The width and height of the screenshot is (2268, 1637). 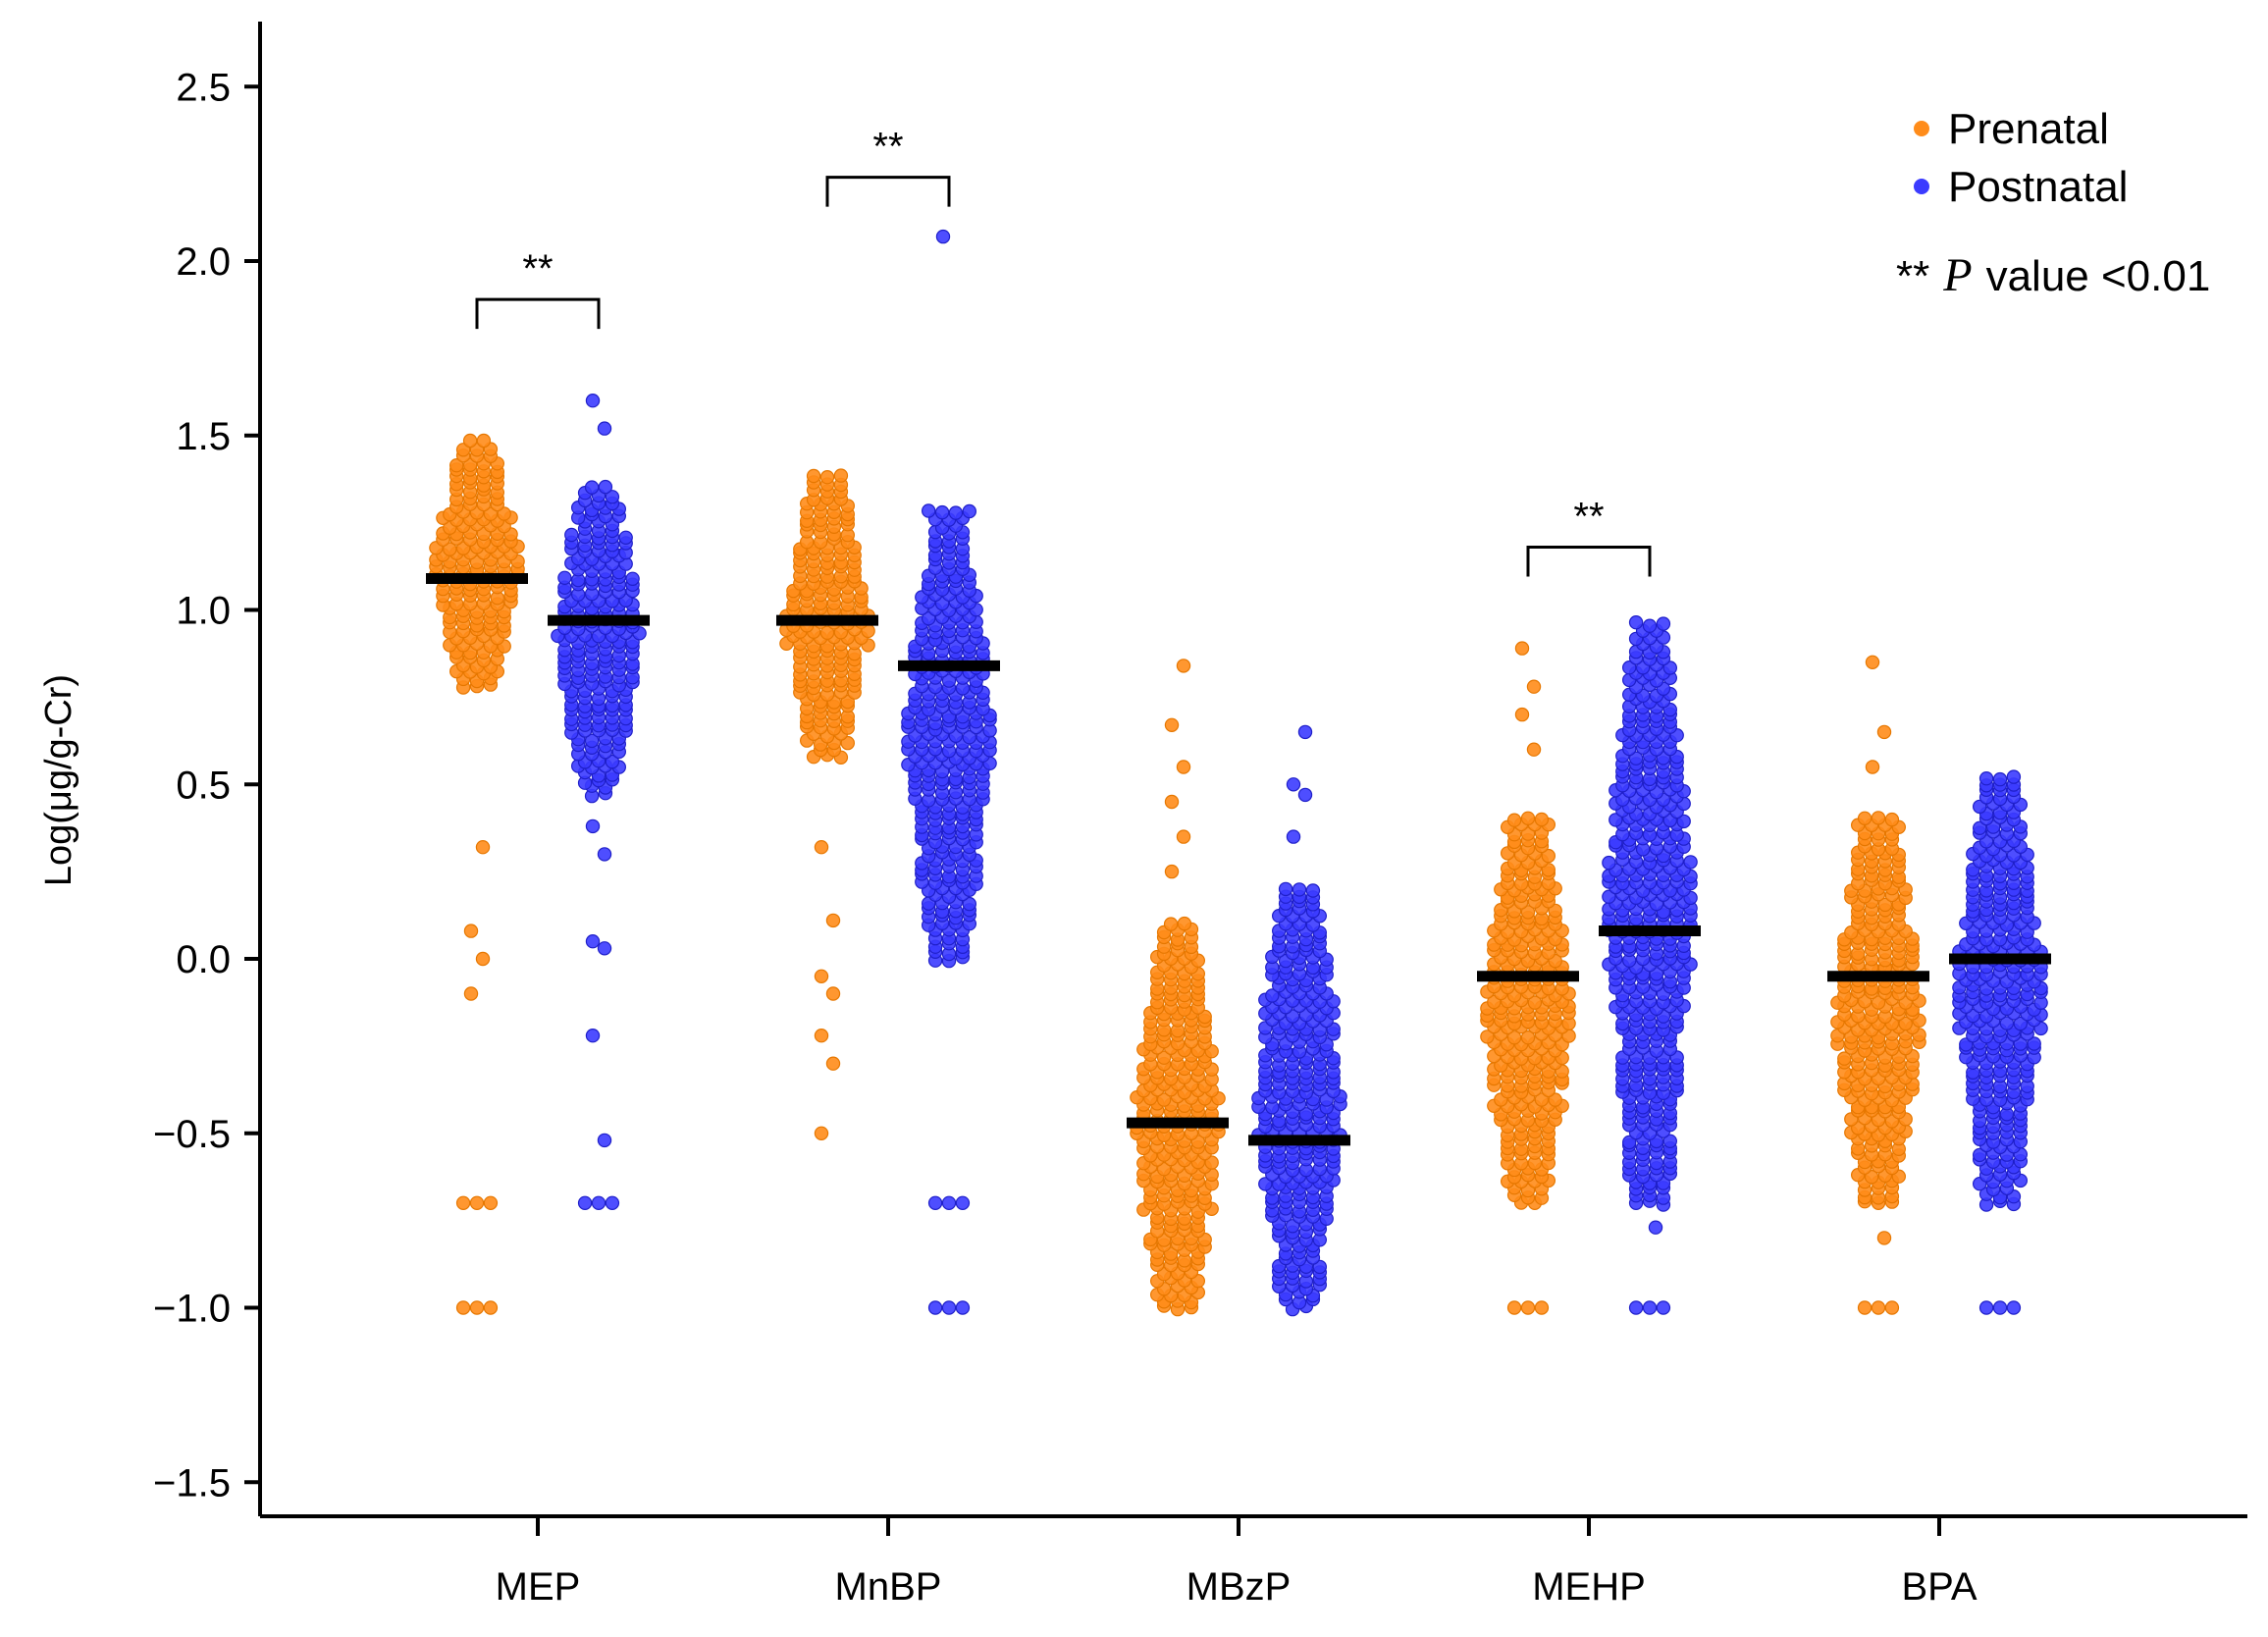 What do you see at coordinates (1912, 276) in the screenshot?
I see `legend-note-stars: **` at bounding box center [1912, 276].